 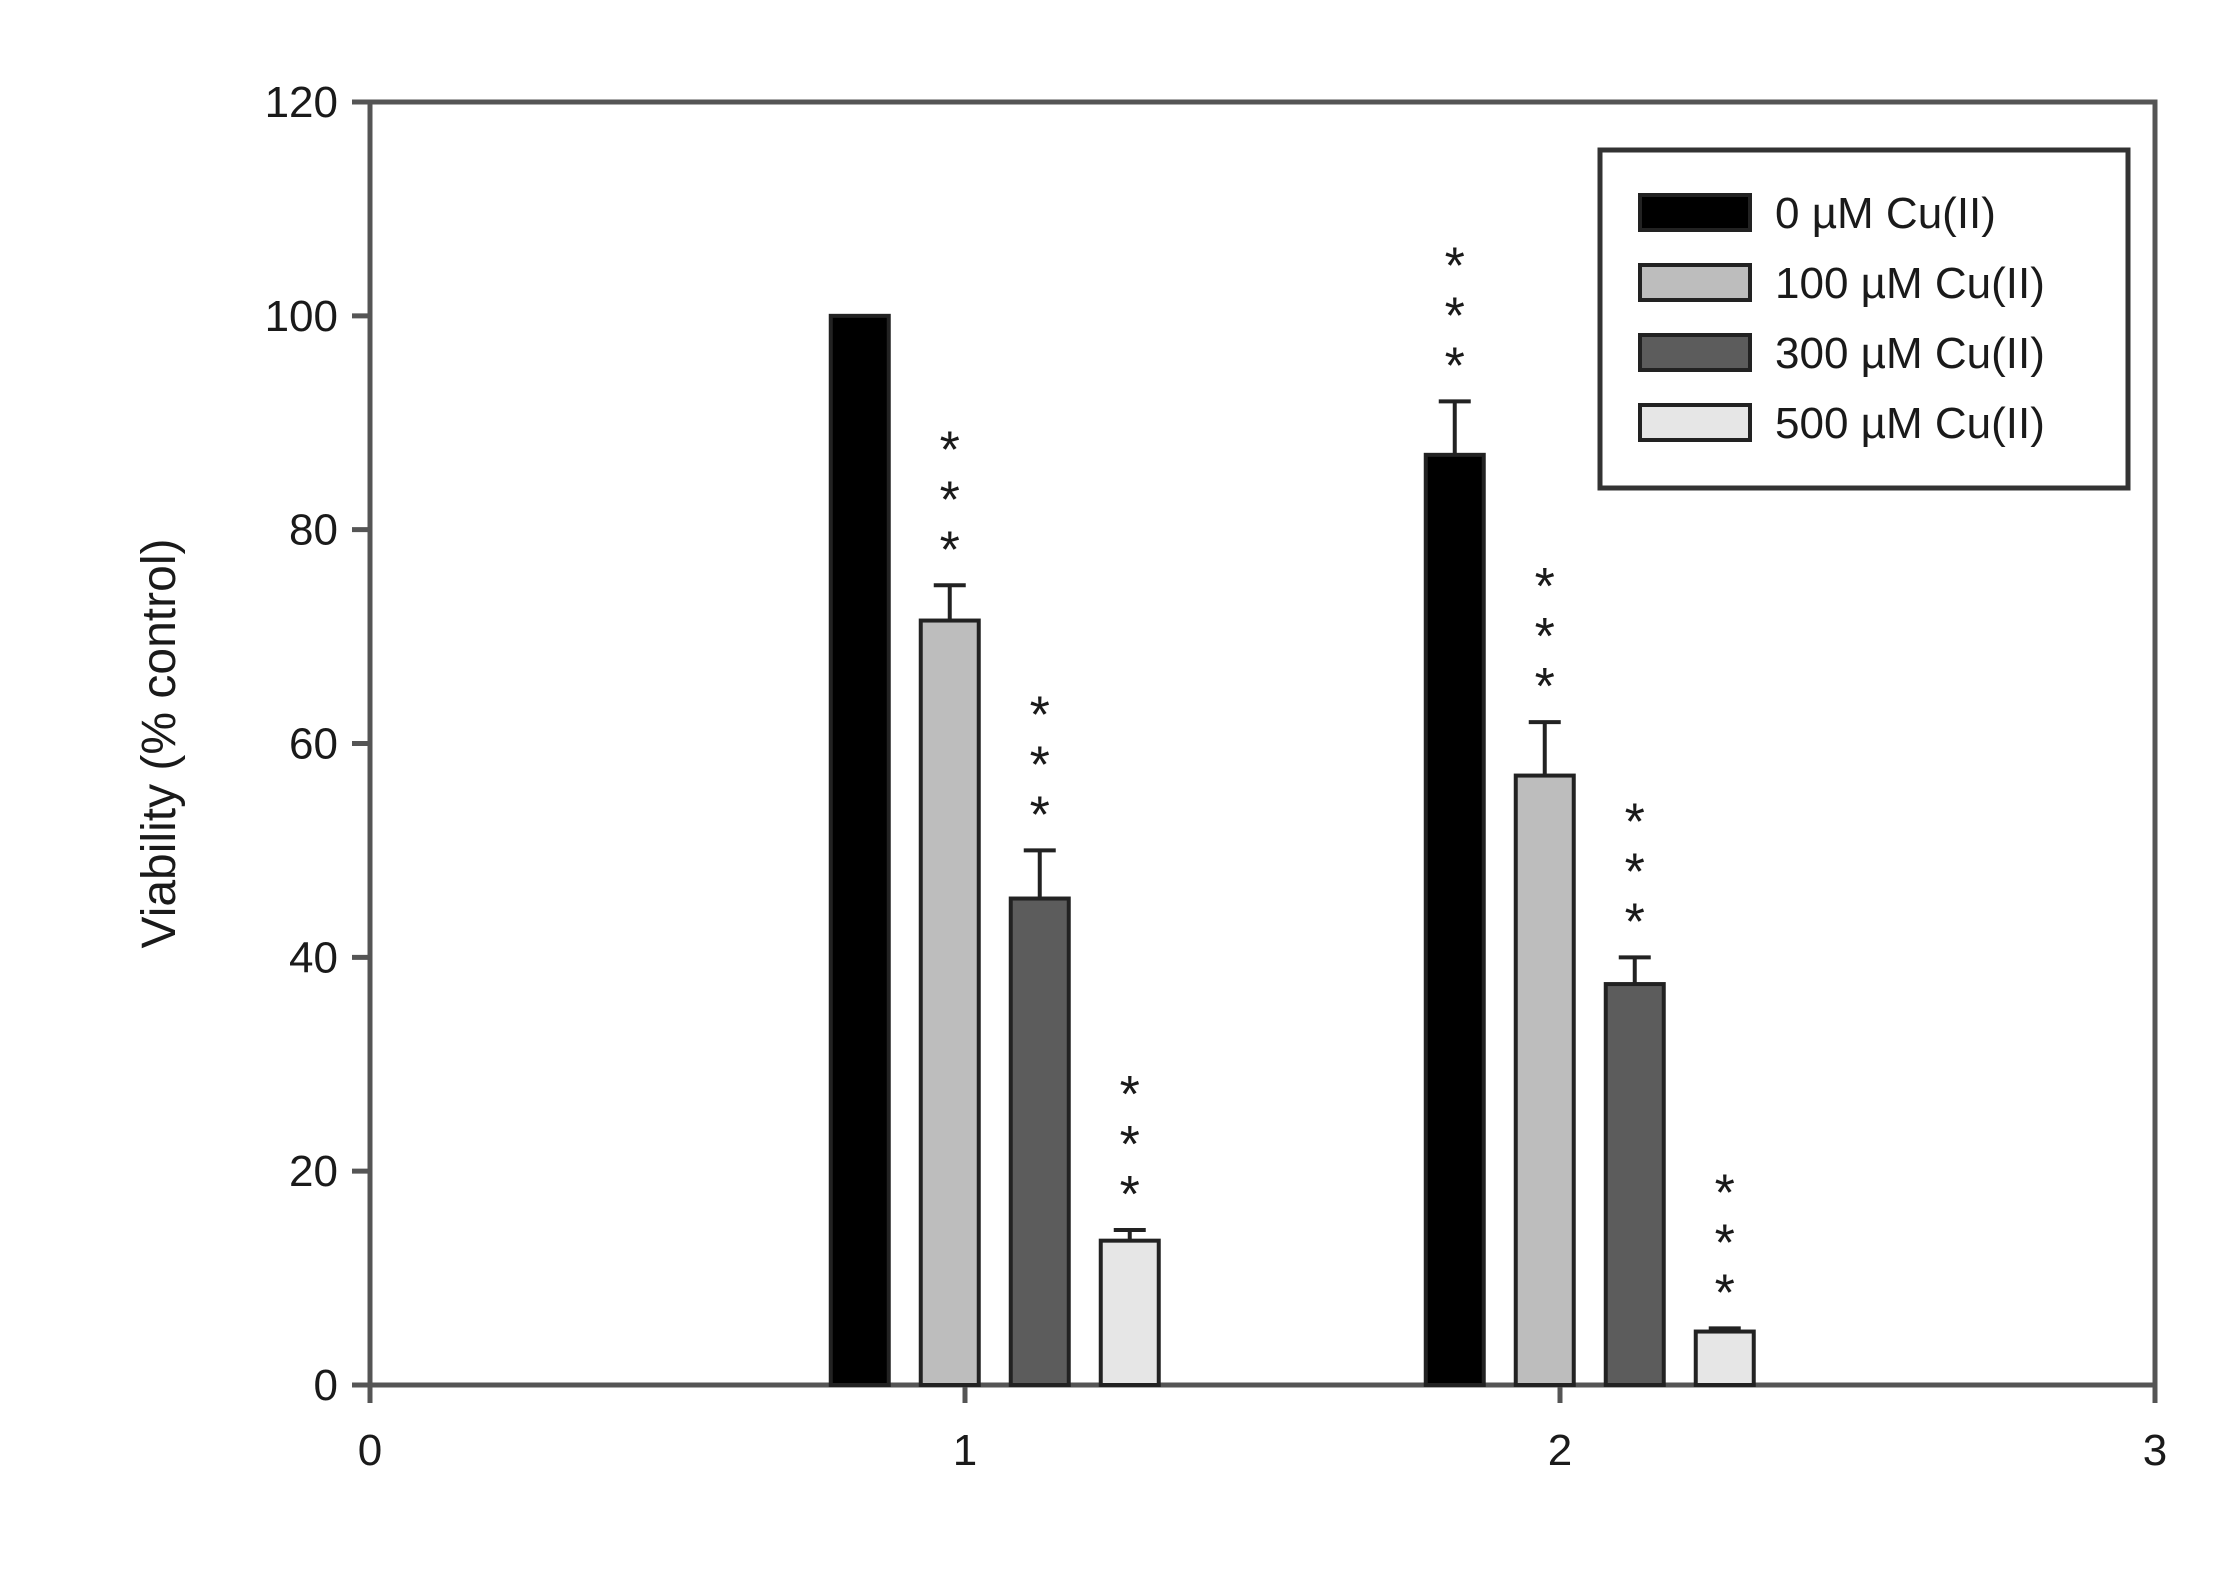 I want to click on legend-label: 500 µM Cu(II), so click(x=1910, y=423).